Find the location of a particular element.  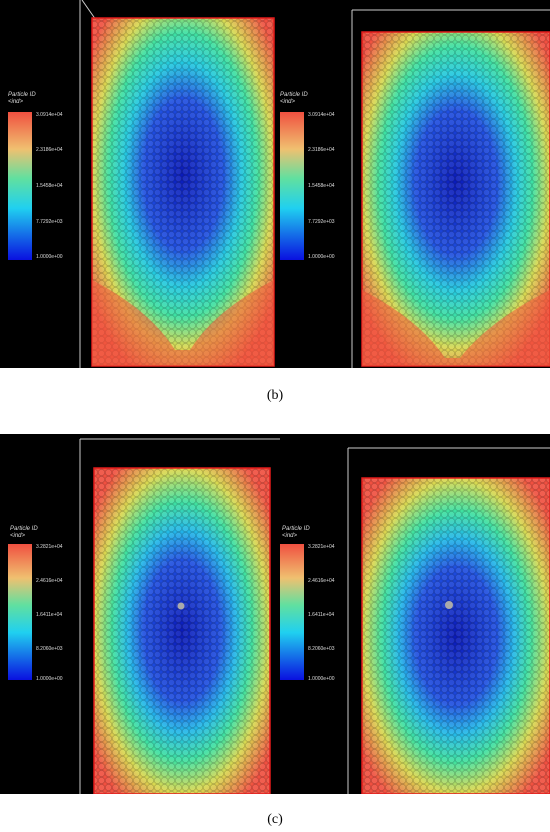

colorbar-b-left is located at coordinates (20, 186).